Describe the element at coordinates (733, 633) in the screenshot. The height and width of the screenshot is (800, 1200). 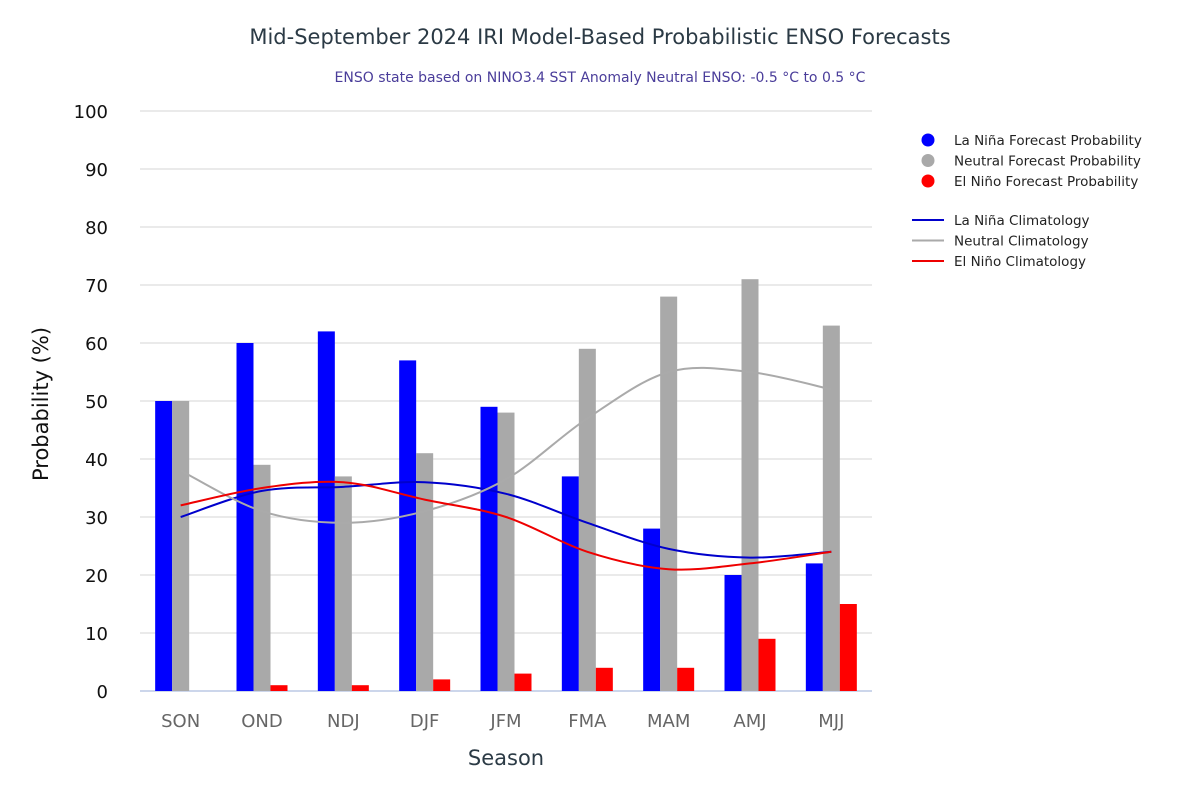
I see `bar-la-ni-a-forecast-probabilityamj` at that location.